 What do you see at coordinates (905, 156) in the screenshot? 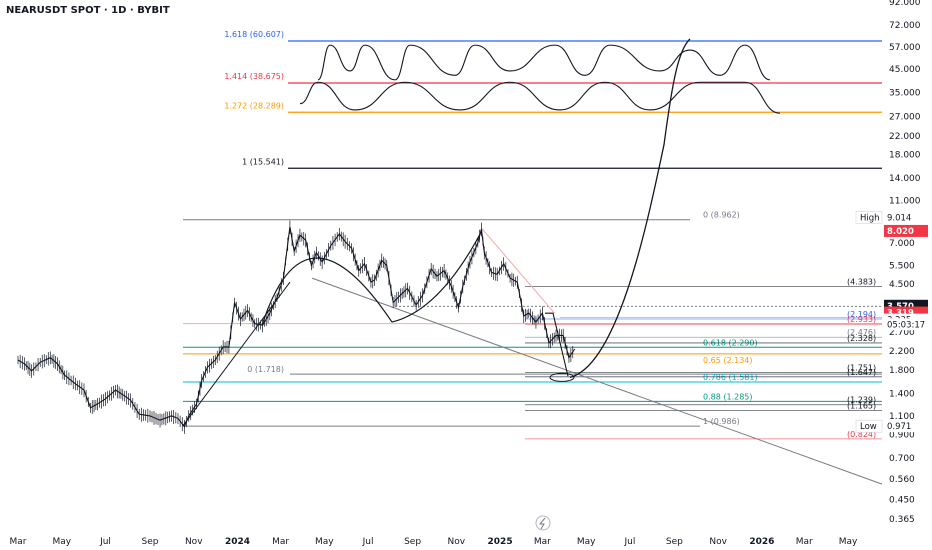
I see `y-tick-label: 18.000` at bounding box center [905, 156].